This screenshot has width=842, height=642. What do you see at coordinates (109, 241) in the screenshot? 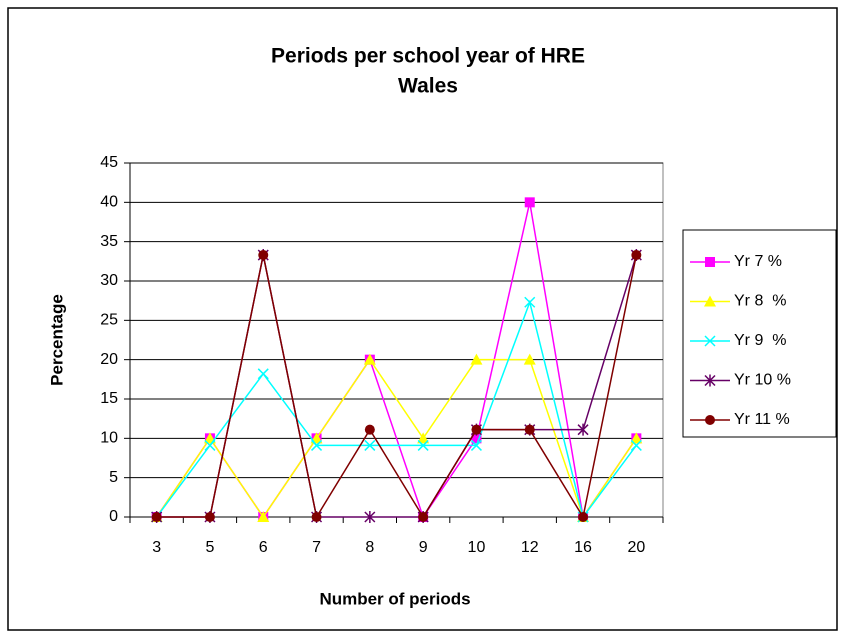
I see `y-tick-label: 35` at bounding box center [109, 241].